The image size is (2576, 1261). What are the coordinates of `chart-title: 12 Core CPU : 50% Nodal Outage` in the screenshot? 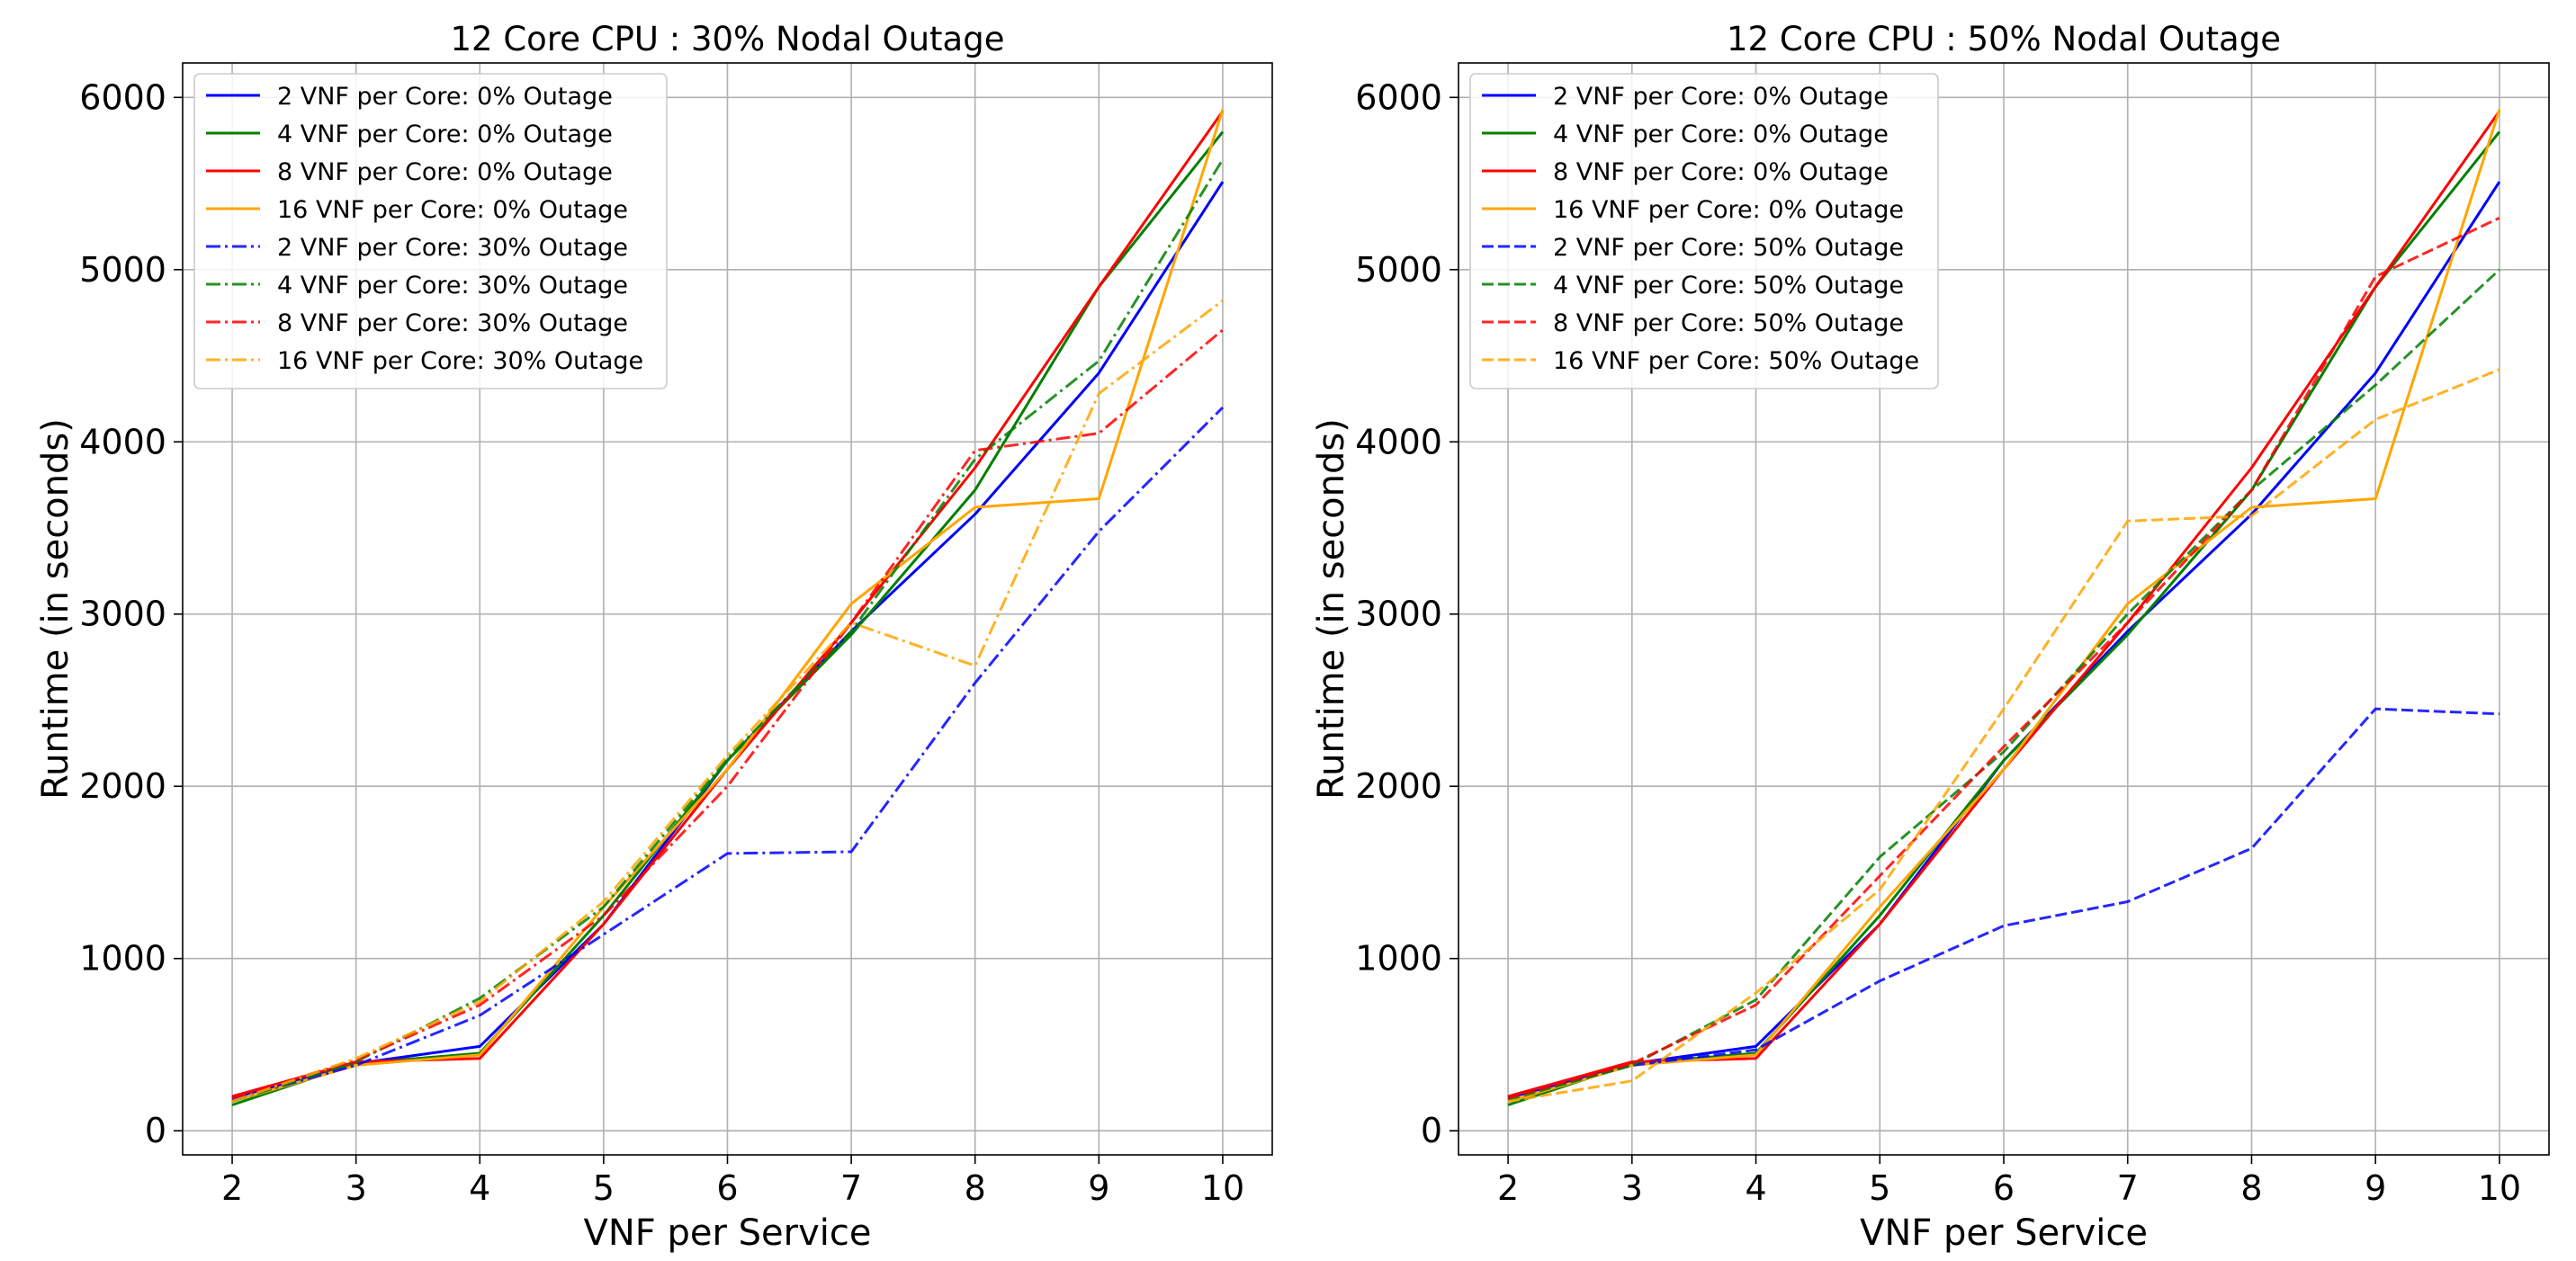 It's located at (2004, 39).